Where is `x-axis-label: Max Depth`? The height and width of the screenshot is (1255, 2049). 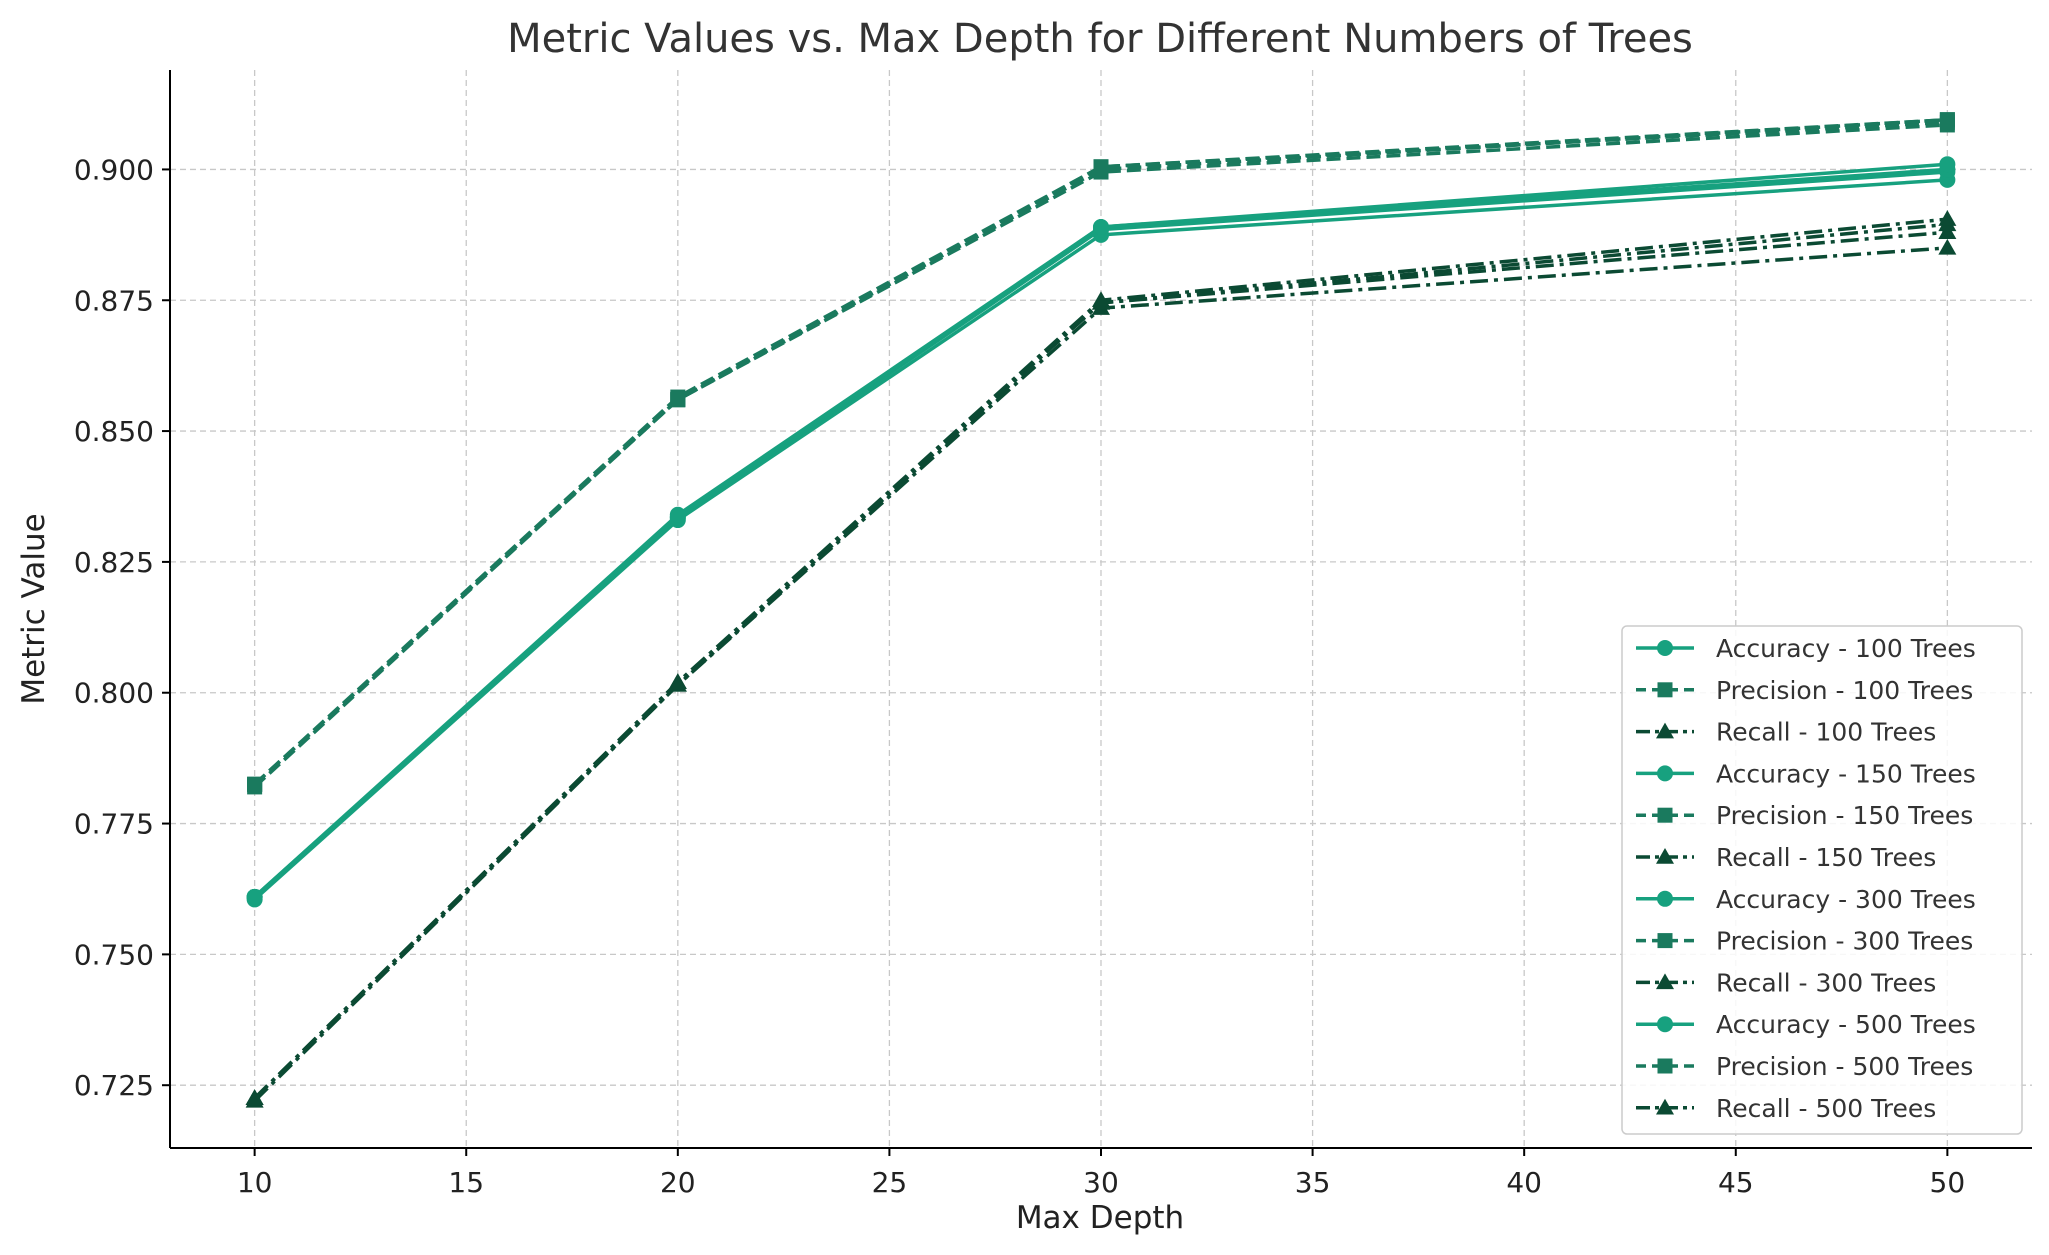
x-axis-label: Max Depth is located at coordinates (1100, 1218).